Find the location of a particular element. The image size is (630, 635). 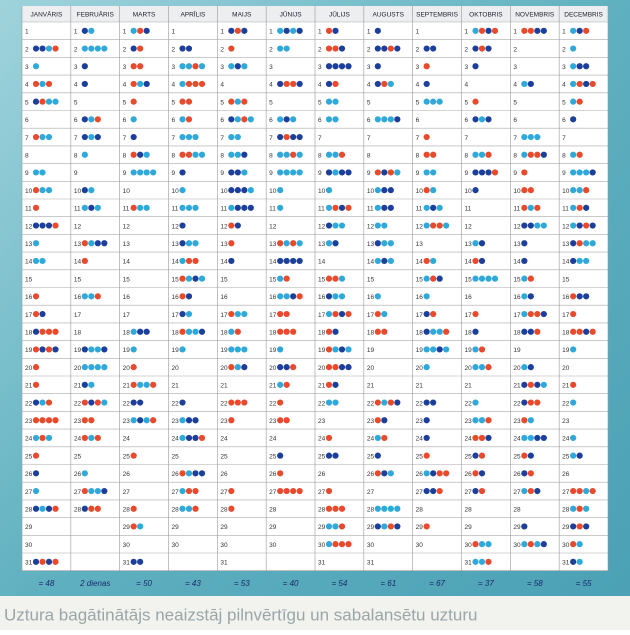

day-number: 23 is located at coordinates (273, 421).